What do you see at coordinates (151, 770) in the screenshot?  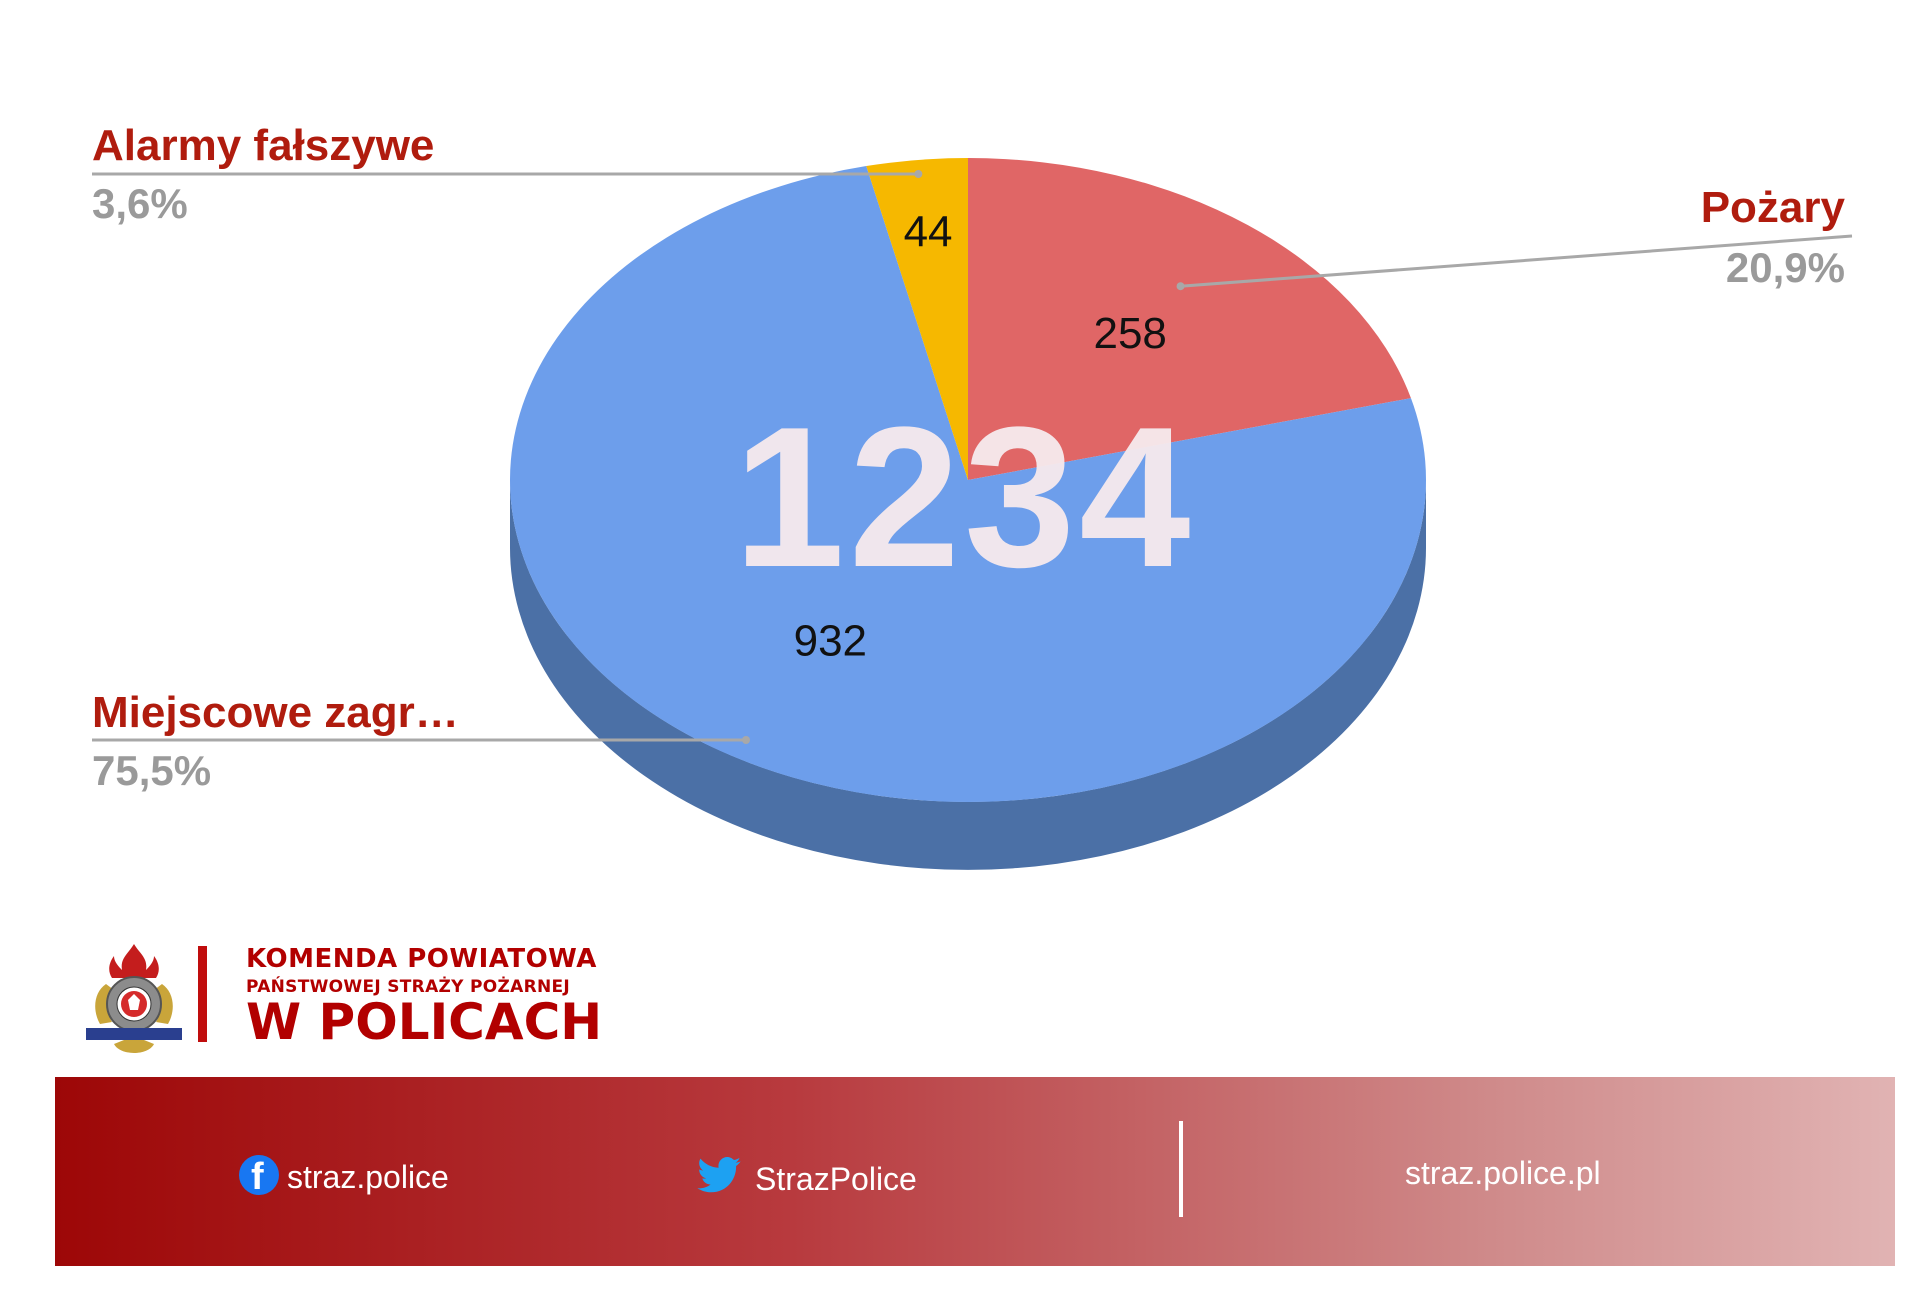 I see `slice-percent-label: 75,5%` at bounding box center [151, 770].